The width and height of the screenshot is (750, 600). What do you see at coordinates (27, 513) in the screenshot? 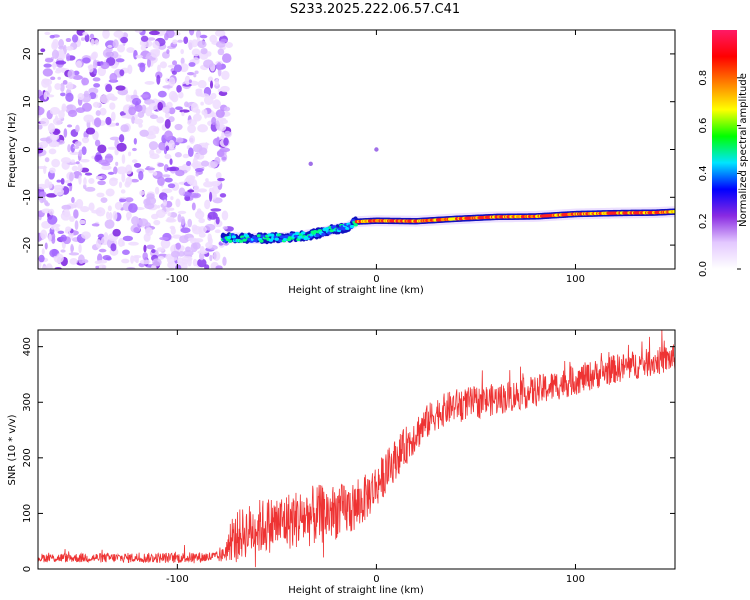
I see `y-tick-label: 100` at bounding box center [27, 513].